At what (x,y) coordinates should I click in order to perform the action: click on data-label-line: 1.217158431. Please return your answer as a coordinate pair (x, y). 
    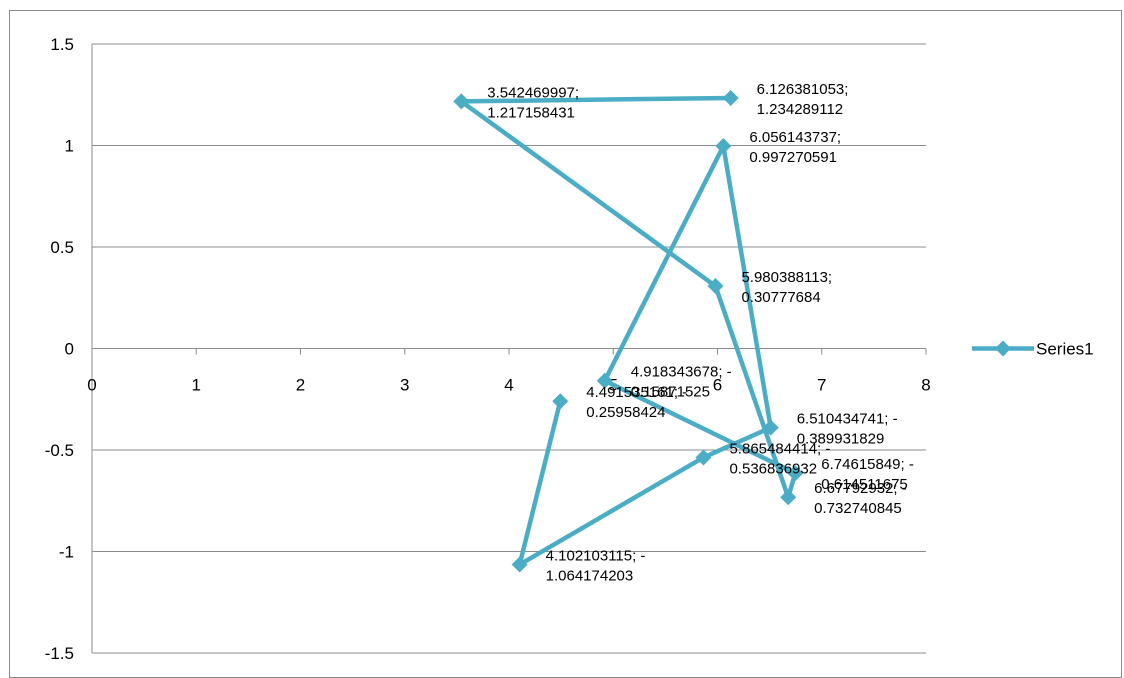
    Looking at the image, I should click on (531, 112).